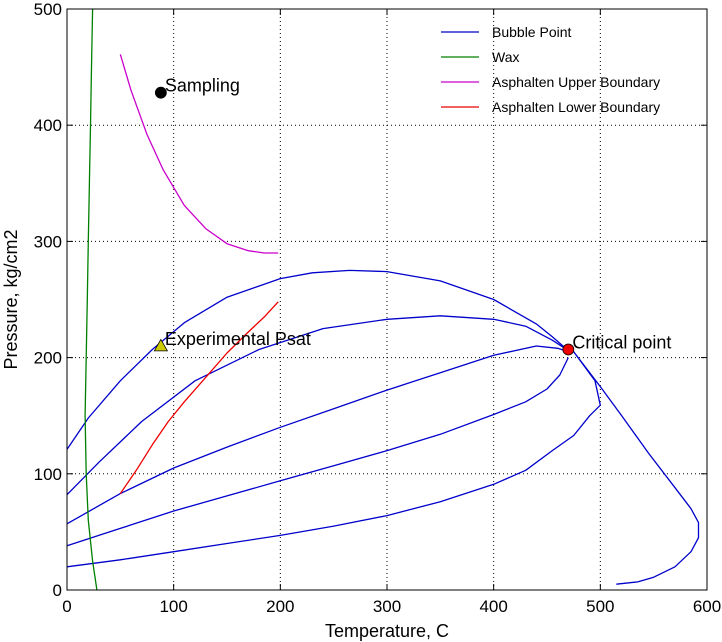 The width and height of the screenshot is (722, 642). I want to click on annotation-label: Sampling, so click(202, 86).